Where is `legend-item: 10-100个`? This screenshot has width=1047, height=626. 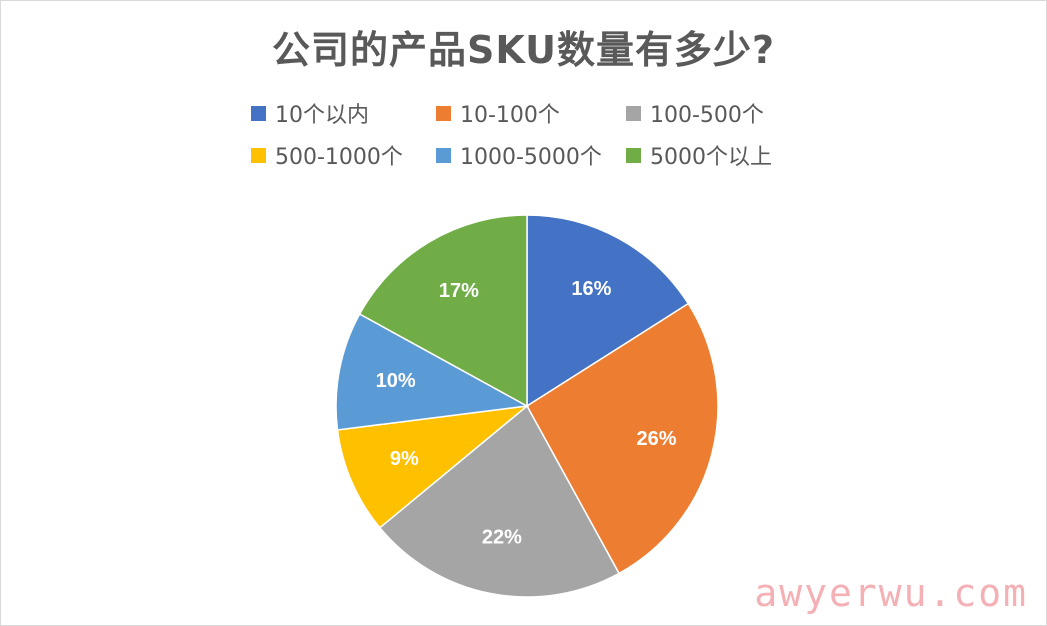
legend-item: 10-100个 is located at coordinates (498, 113).